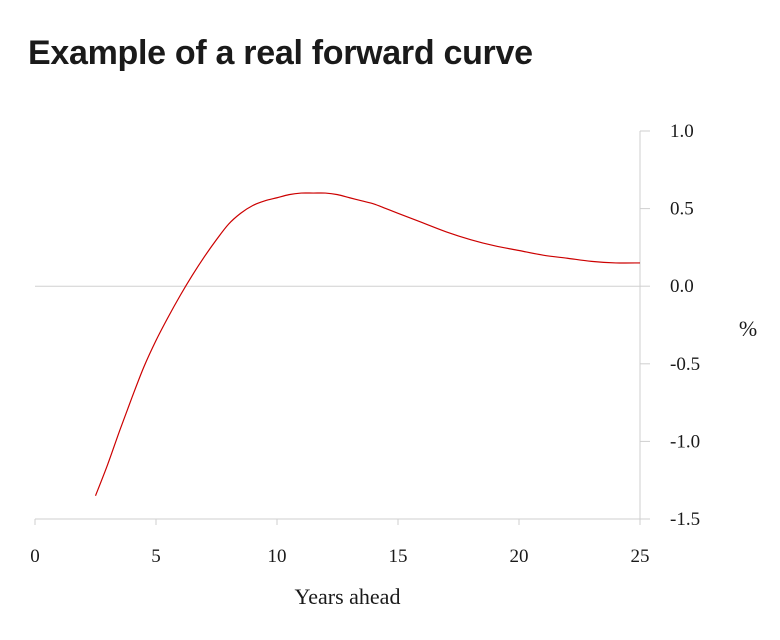 Image resolution: width=780 pixels, height=640 pixels. What do you see at coordinates (682, 131) in the screenshot?
I see `y-tick-label: 1.0` at bounding box center [682, 131].